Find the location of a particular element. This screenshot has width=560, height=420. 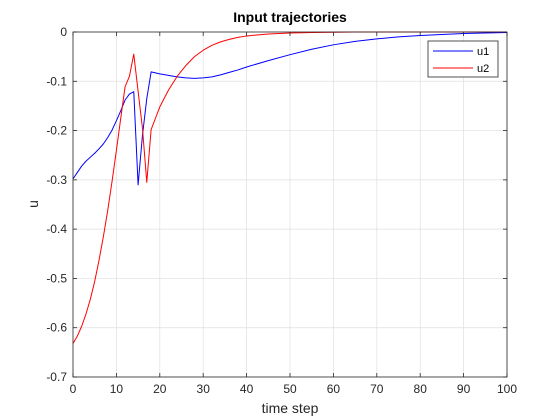

x-tick-label: 60 is located at coordinates (334, 389).